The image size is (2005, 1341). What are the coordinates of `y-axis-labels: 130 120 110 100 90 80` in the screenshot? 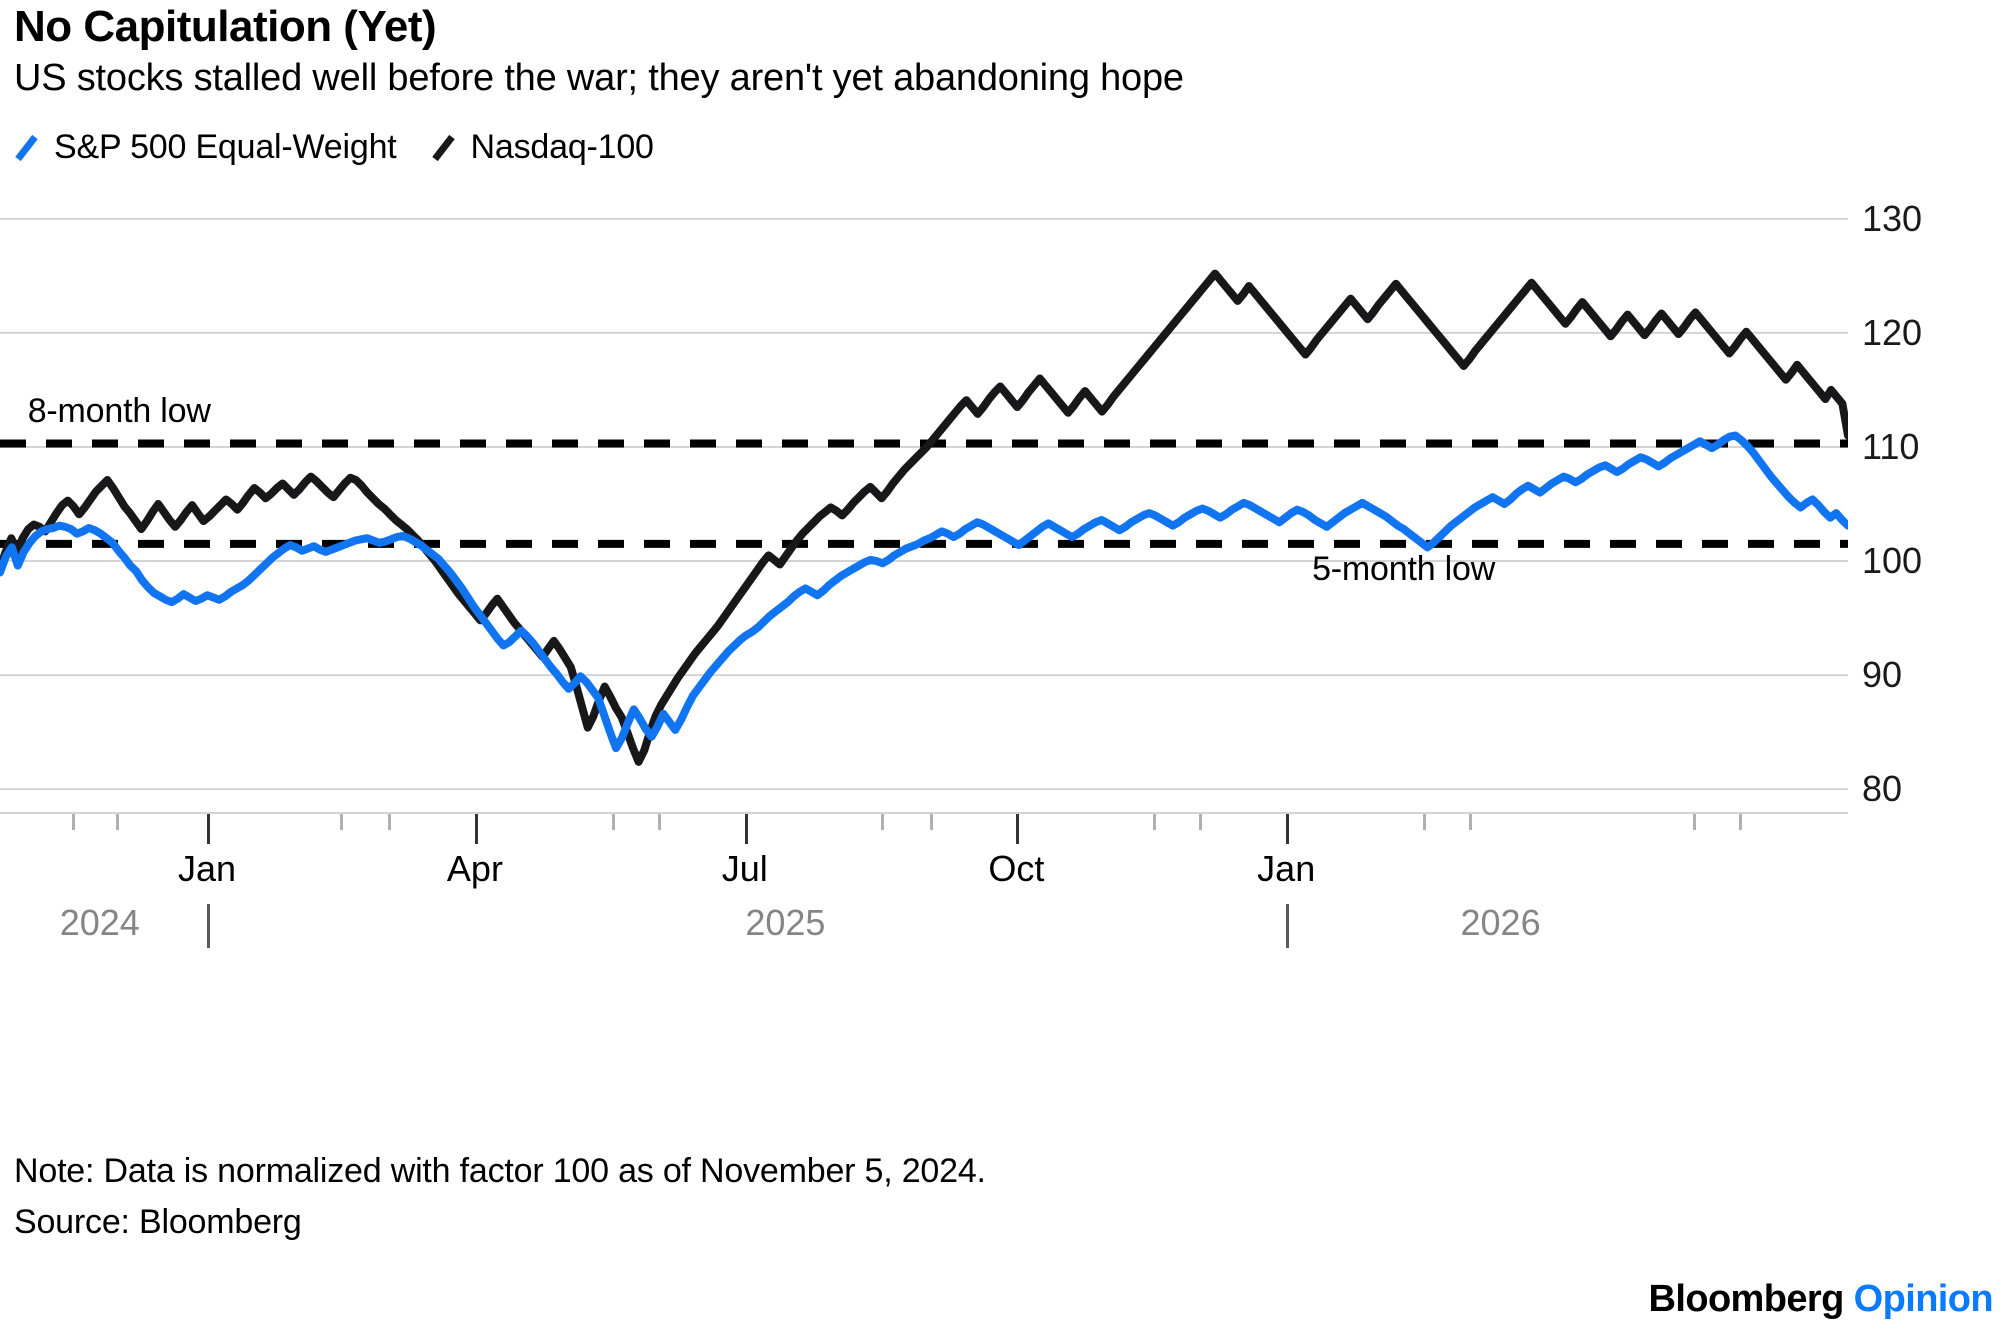 It's located at (1932, 504).